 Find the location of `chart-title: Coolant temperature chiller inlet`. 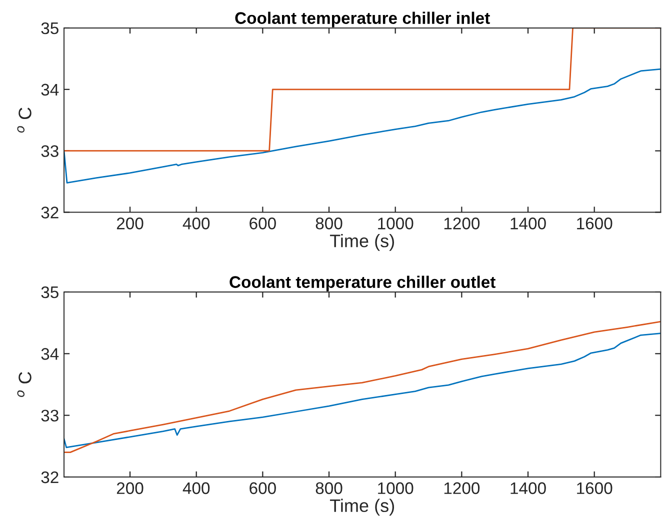

chart-title: Coolant temperature chiller inlet is located at coordinates (362, 20).